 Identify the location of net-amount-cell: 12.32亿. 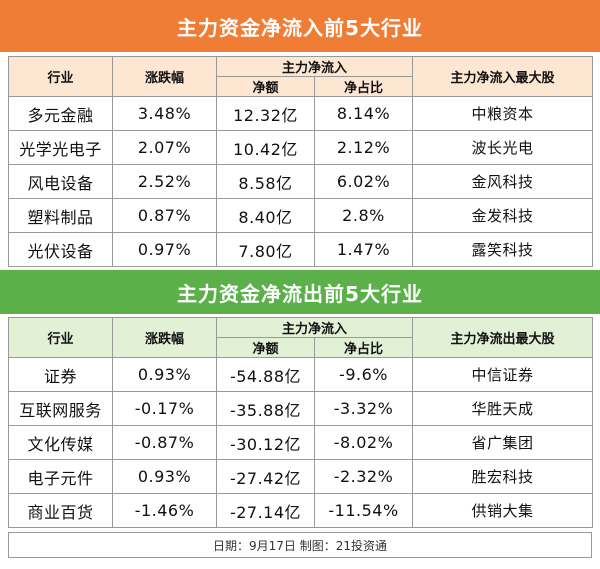
(265, 113).